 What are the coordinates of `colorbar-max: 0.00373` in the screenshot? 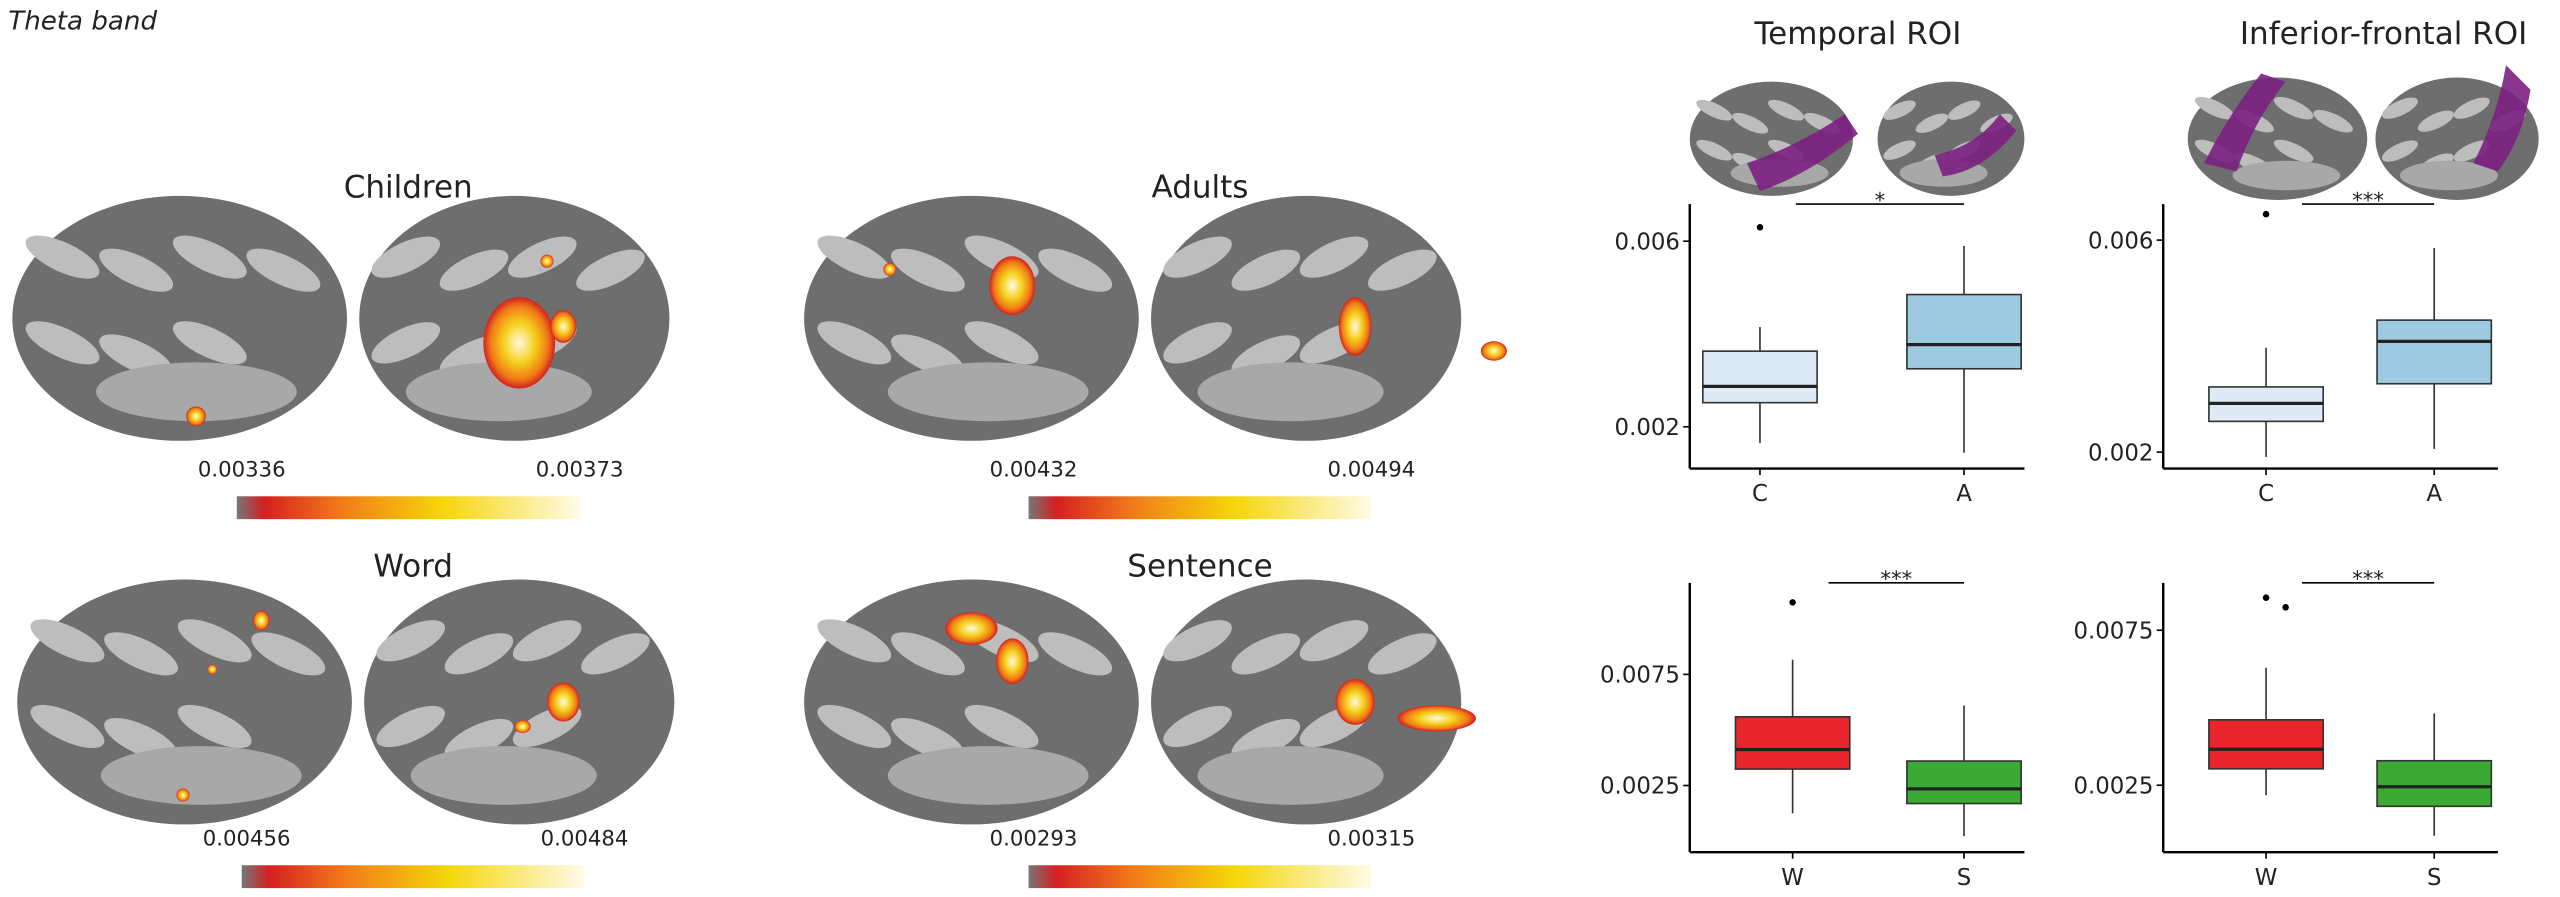 It's located at (580, 470).